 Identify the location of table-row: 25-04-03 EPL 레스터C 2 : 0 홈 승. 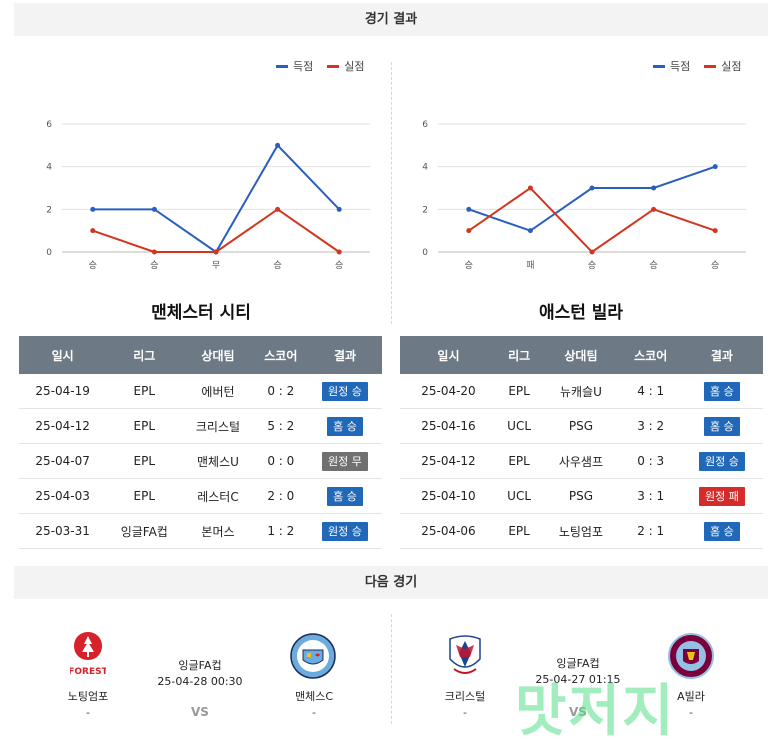
(200, 496).